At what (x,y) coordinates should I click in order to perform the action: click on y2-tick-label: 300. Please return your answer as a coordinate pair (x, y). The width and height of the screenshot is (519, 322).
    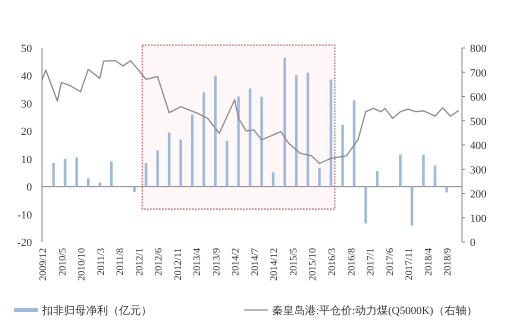
    Looking at the image, I should click on (478, 170).